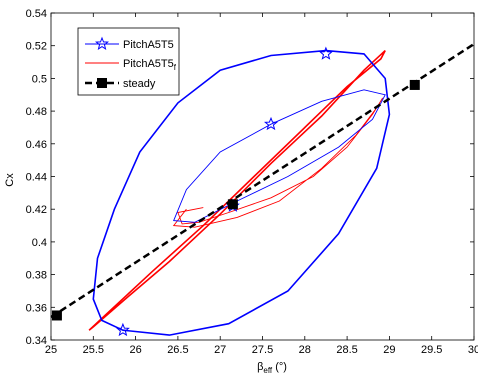 This screenshot has width=478, height=379. I want to click on y-tick-label-8: 0.5, so click(39, 79).